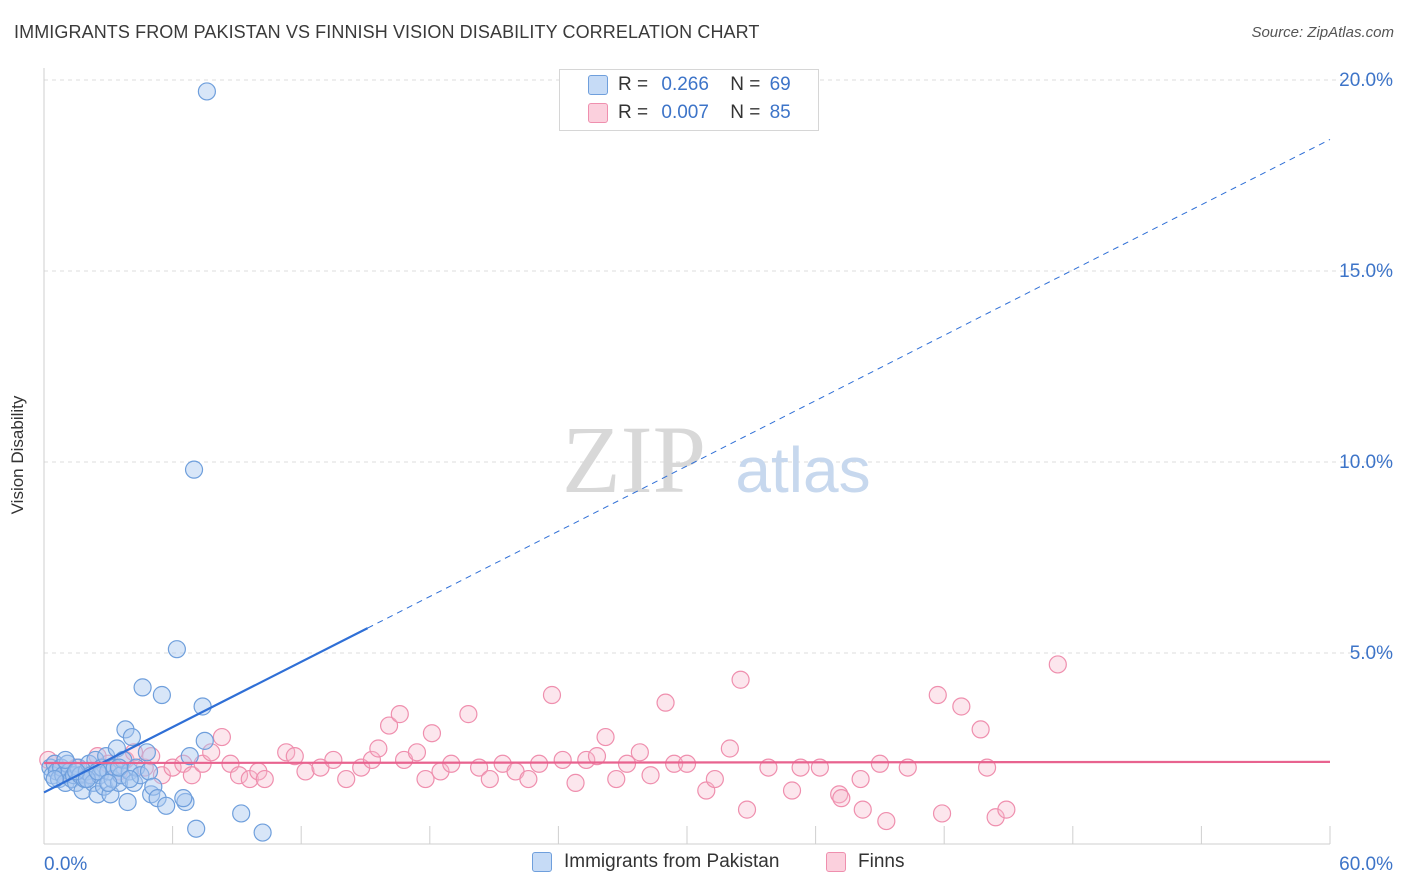 This screenshot has height=892, width=1406. I want to click on legend-r-value: 0.266, so click(685, 84).